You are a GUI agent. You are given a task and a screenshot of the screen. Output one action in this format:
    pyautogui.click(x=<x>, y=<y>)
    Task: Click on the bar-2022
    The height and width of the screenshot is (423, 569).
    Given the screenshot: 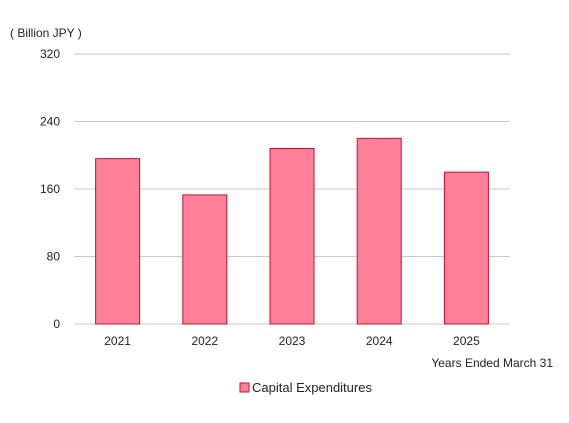 What is the action you would take?
    pyautogui.click(x=205, y=259)
    